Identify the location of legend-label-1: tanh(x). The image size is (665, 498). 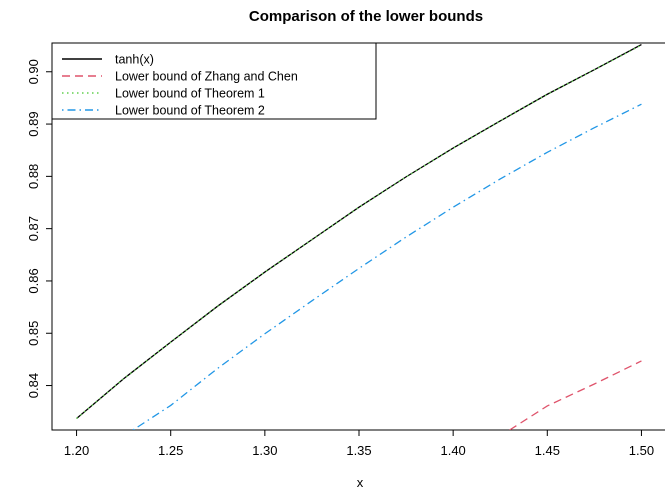
(134, 60).